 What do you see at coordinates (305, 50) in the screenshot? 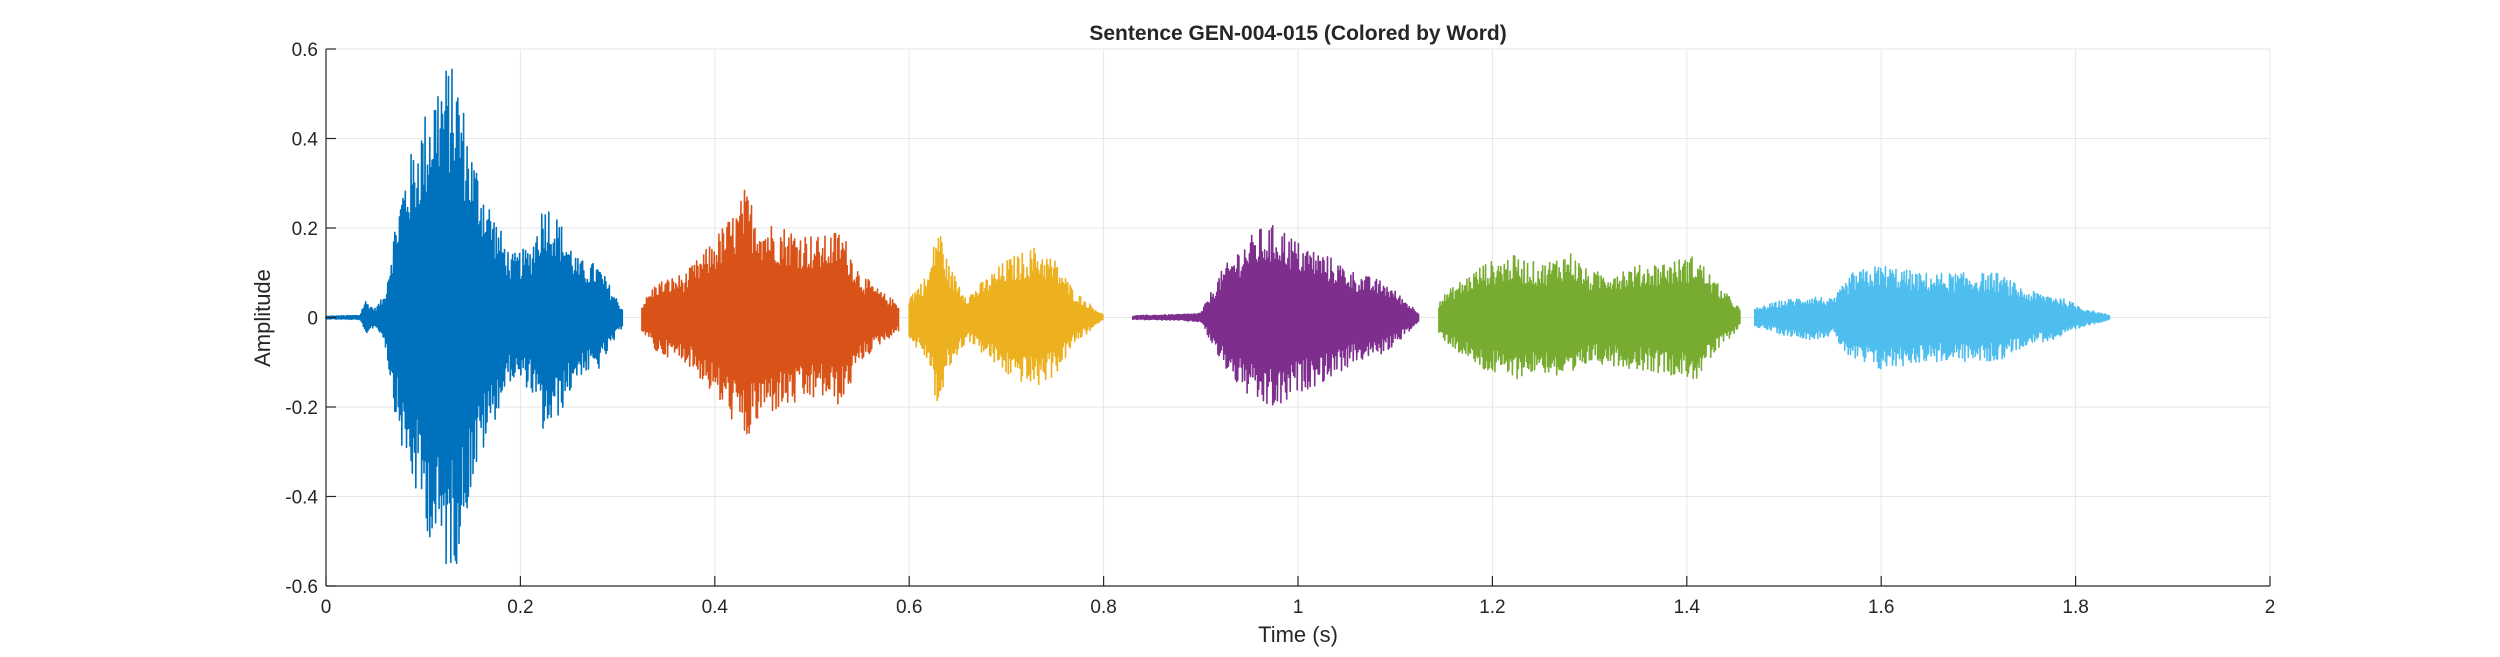
I see `y-tick-label: 0.6` at bounding box center [305, 50].